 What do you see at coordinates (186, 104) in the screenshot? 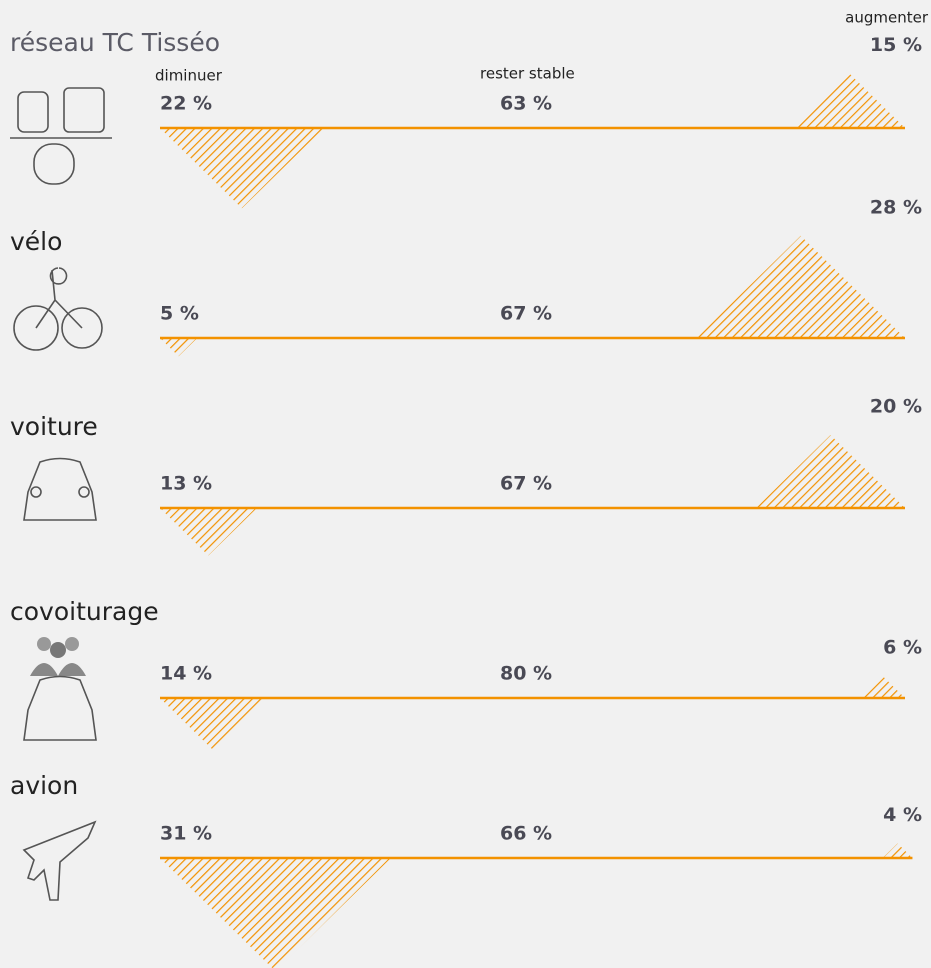
I see `value-label: 22 %` at bounding box center [186, 104].